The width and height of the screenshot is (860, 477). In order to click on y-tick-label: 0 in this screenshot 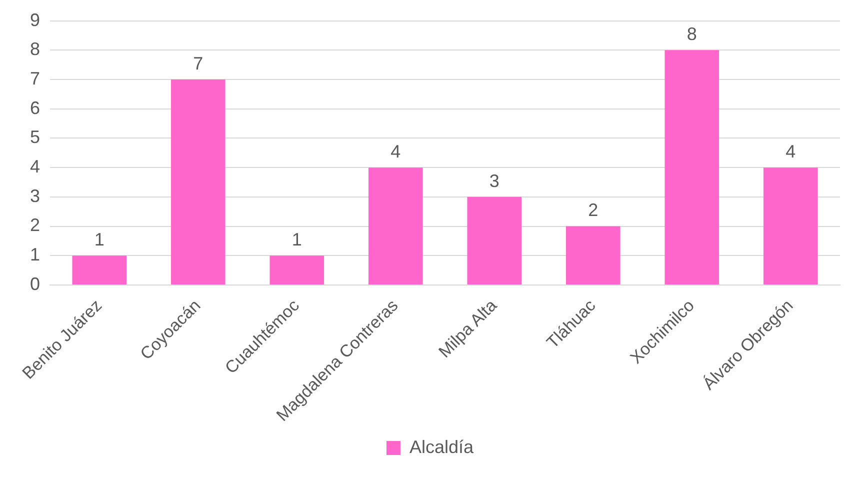, I will do `click(35, 284)`.